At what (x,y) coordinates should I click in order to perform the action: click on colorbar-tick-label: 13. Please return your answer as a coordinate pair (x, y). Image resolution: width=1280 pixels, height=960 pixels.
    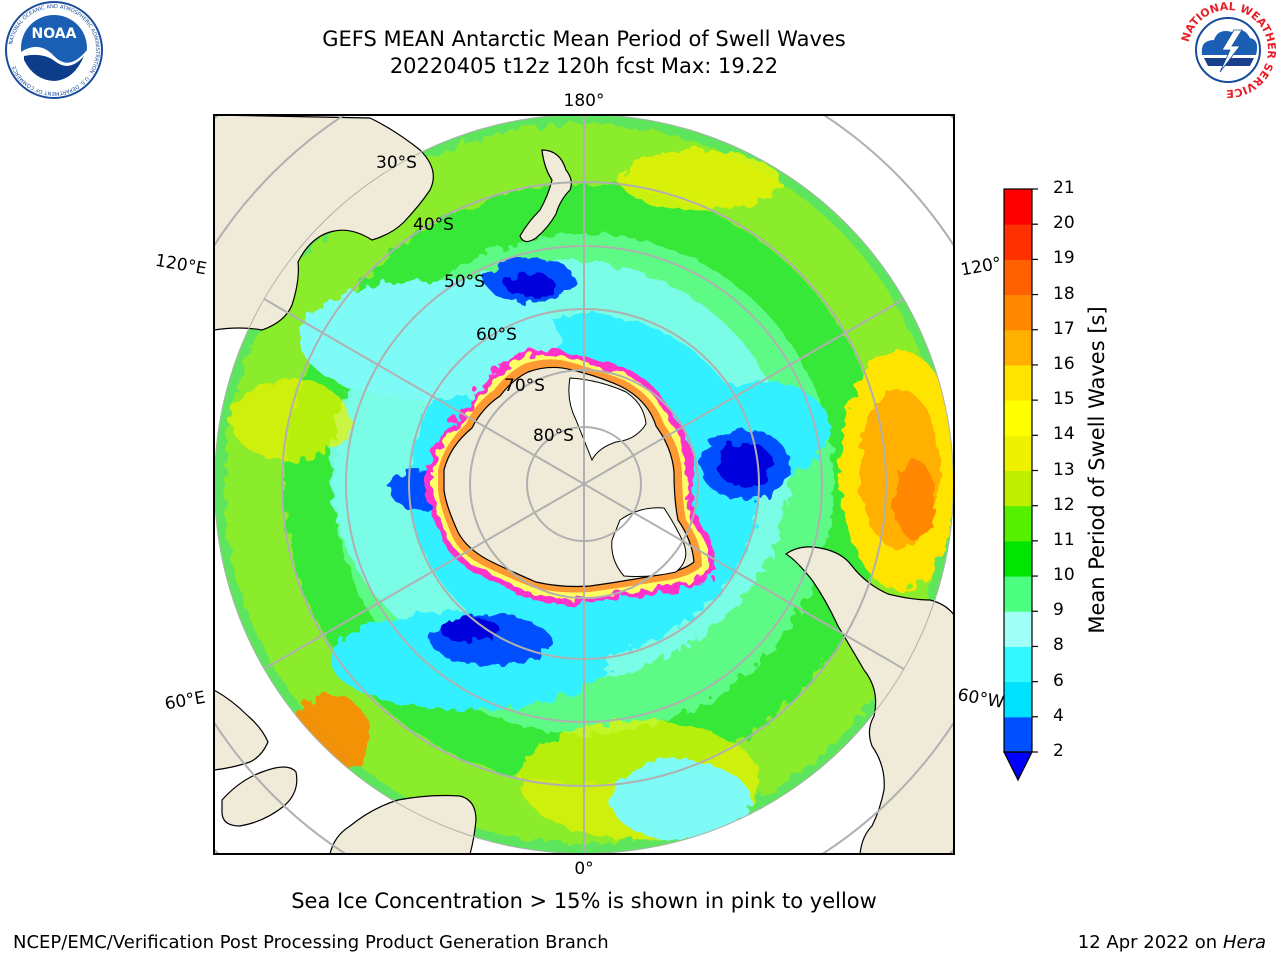
    Looking at the image, I should click on (1064, 469).